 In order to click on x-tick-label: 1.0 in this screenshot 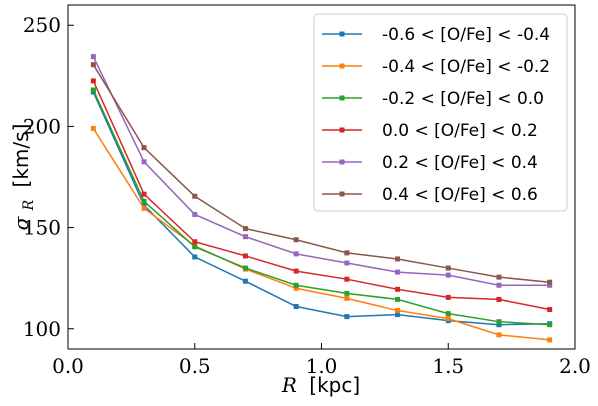, I will do `click(322, 366)`.